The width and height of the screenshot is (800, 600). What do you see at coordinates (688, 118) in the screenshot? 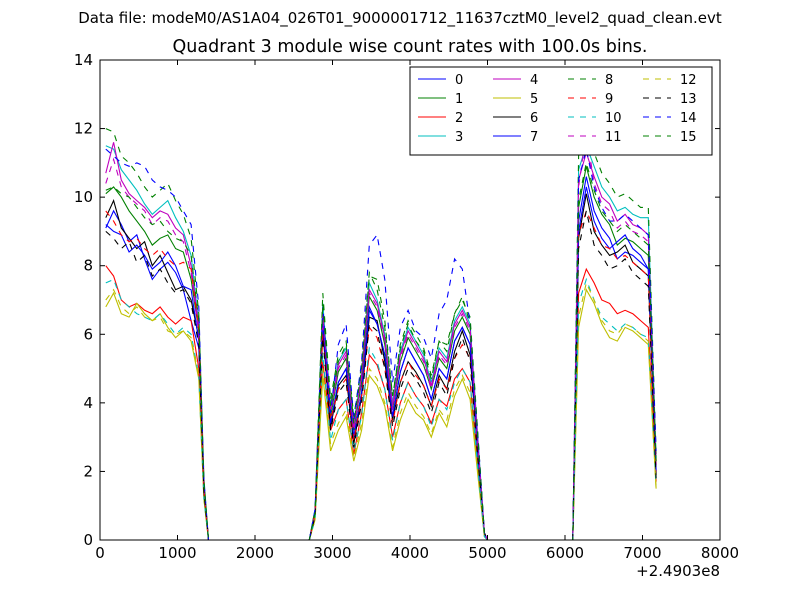
I see `legend-label-14: 14` at bounding box center [688, 118].